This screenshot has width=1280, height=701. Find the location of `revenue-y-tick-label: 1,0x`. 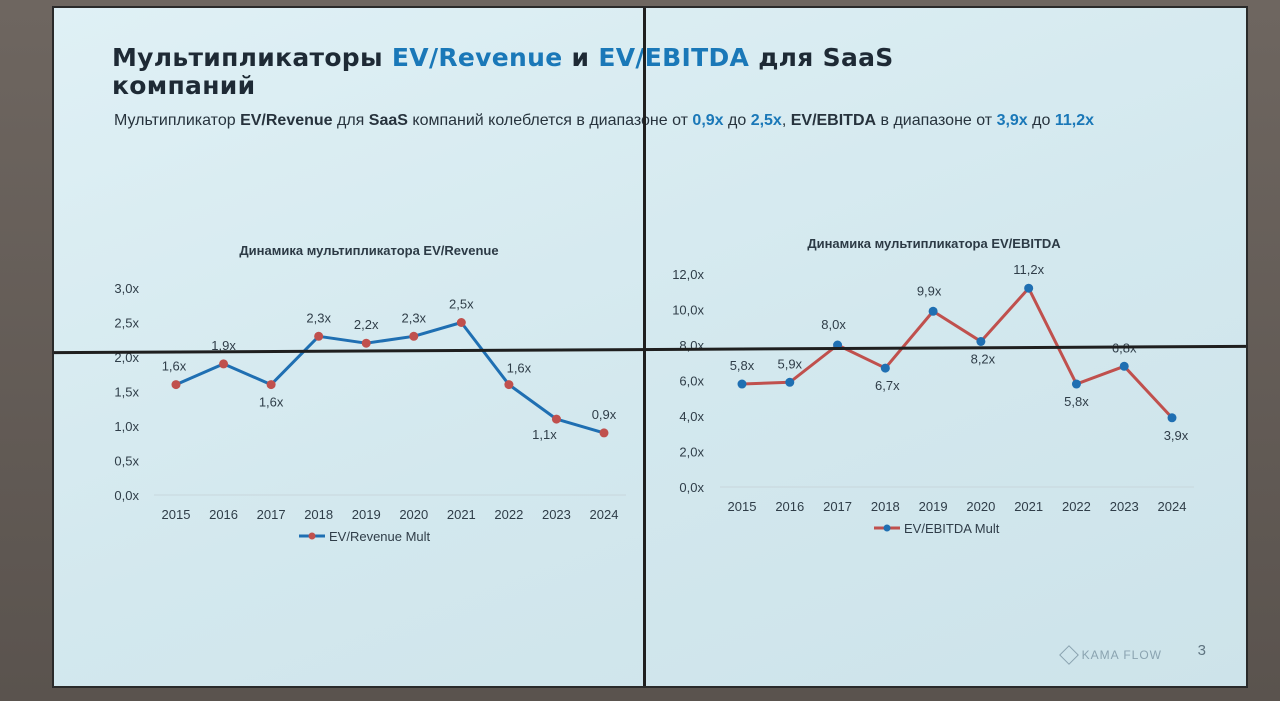

revenue-y-tick-label: 1,0x is located at coordinates (126, 426).